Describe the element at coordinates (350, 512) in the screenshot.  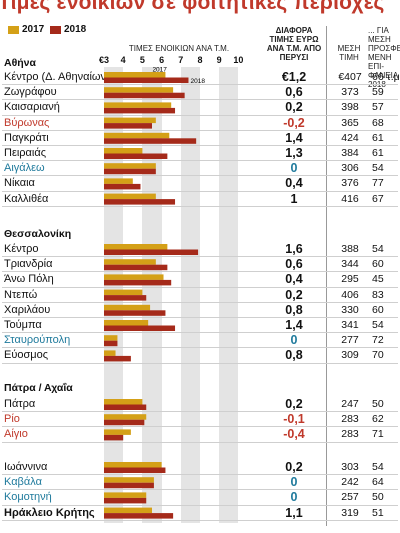
I see `avg-price: 319` at that location.